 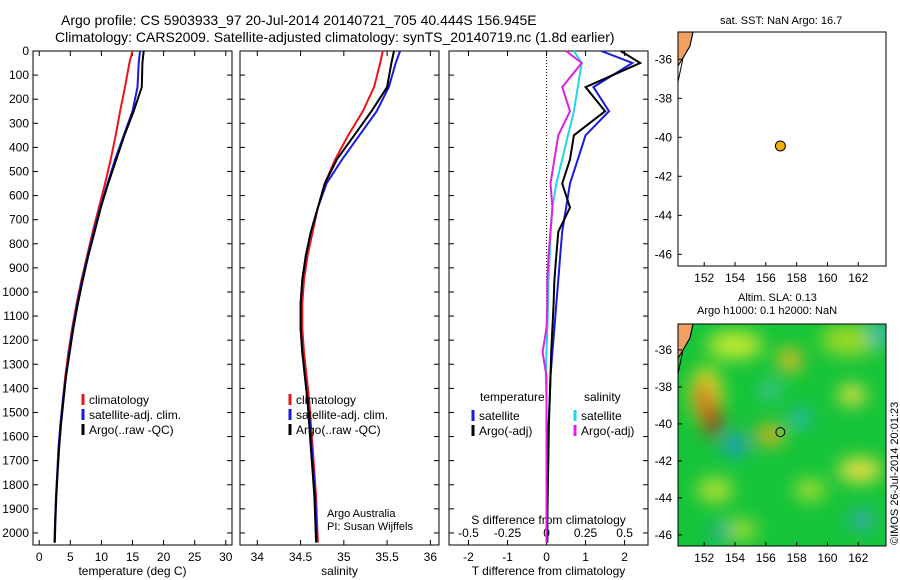 I want to click on y-tick-label: 300, so click(x=19, y=123).